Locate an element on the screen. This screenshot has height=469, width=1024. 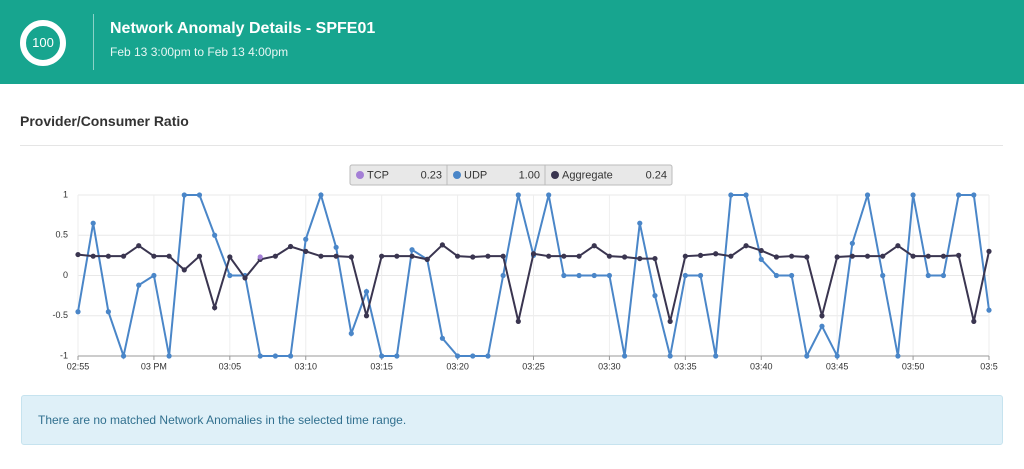
x-tick-label: 03:35 is located at coordinates (685, 366).